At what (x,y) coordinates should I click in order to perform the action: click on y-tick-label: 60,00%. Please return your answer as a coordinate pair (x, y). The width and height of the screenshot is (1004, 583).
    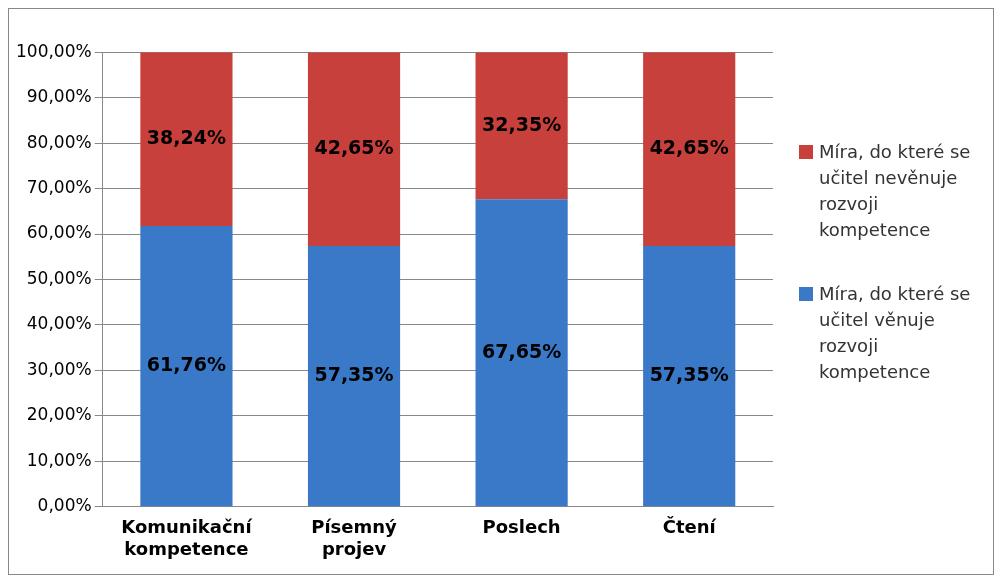
    Looking at the image, I should click on (59, 232).